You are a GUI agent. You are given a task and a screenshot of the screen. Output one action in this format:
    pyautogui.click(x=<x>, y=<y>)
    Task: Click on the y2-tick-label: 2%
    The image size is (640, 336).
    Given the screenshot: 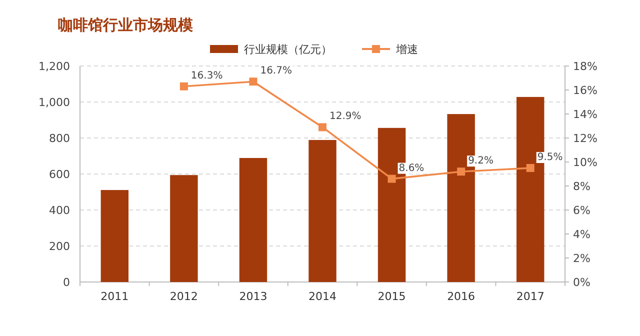 What is the action you would take?
    pyautogui.click(x=581, y=258)
    